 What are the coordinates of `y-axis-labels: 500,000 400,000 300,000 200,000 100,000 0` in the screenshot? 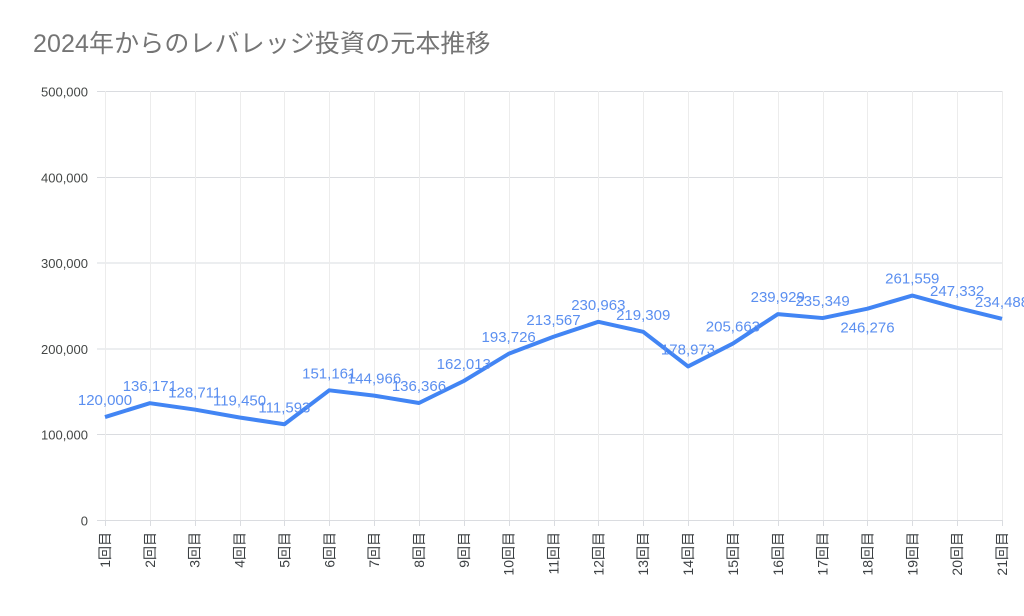 It's located at (64, 307).